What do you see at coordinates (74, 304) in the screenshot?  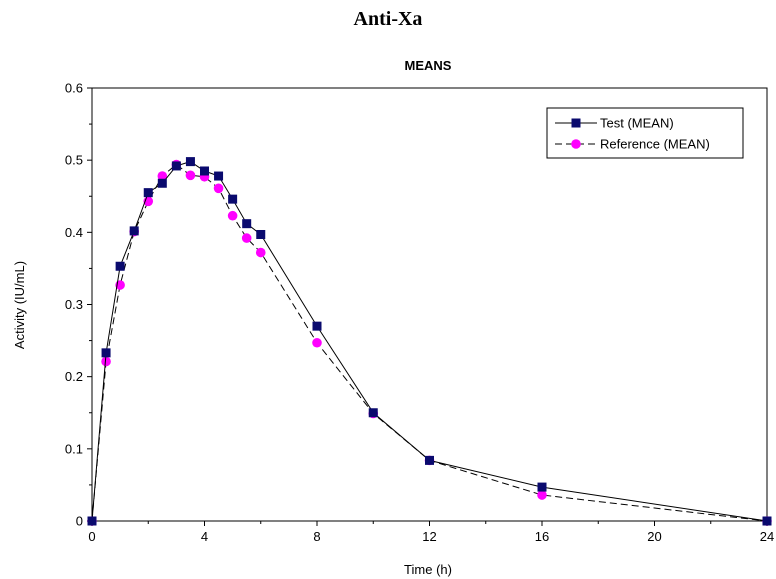 I see `y-tick-label: 0.3` at bounding box center [74, 304].